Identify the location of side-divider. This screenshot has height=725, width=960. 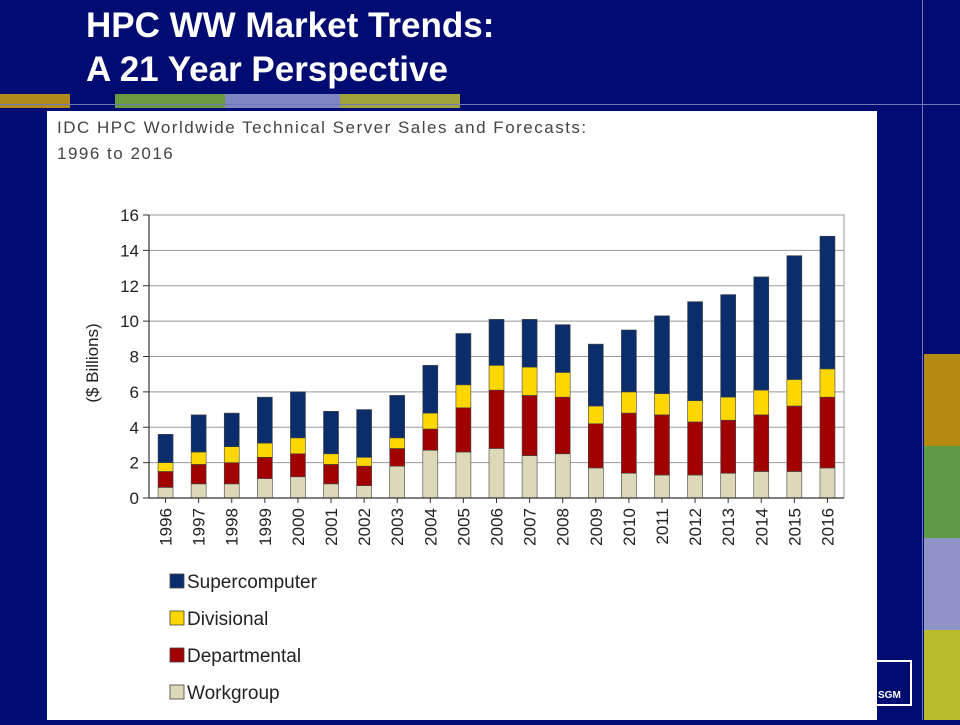
(922, 360).